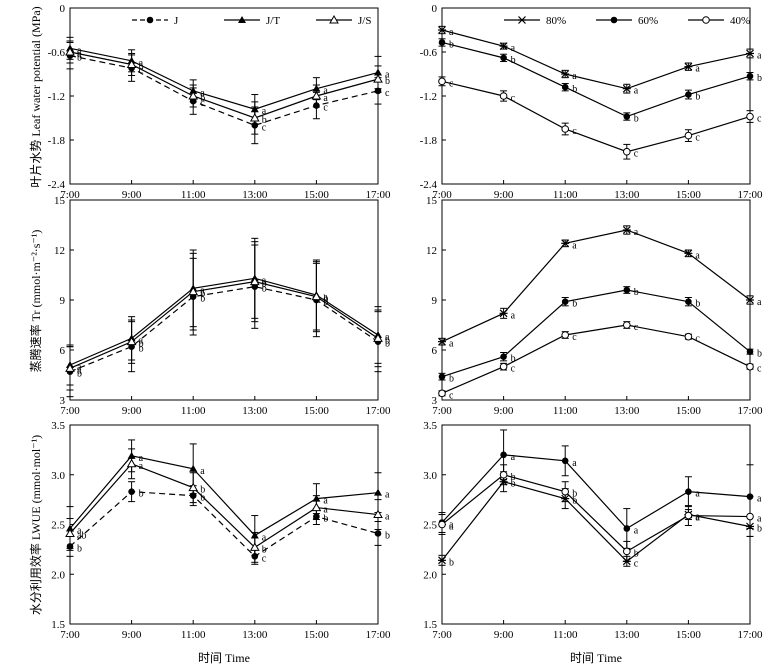 The height and width of the screenshot is (670, 772). What do you see at coordinates (689, 411) in the screenshot?
I see `x-tick-label: 15:00` at bounding box center [689, 411].